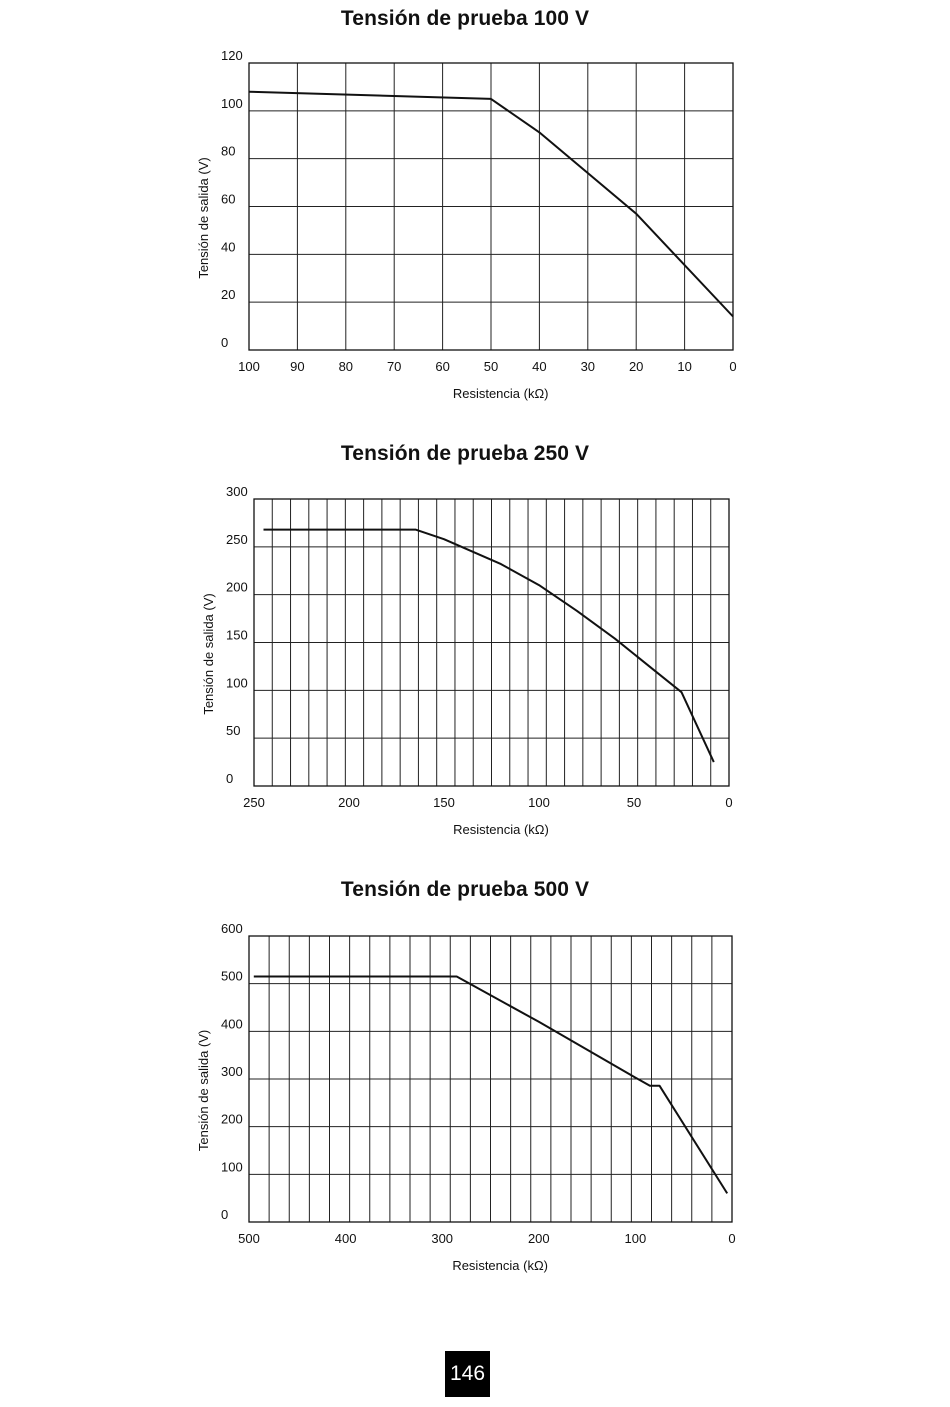  What do you see at coordinates (467, 1374) in the screenshot?
I see `page-number: 146` at bounding box center [467, 1374].